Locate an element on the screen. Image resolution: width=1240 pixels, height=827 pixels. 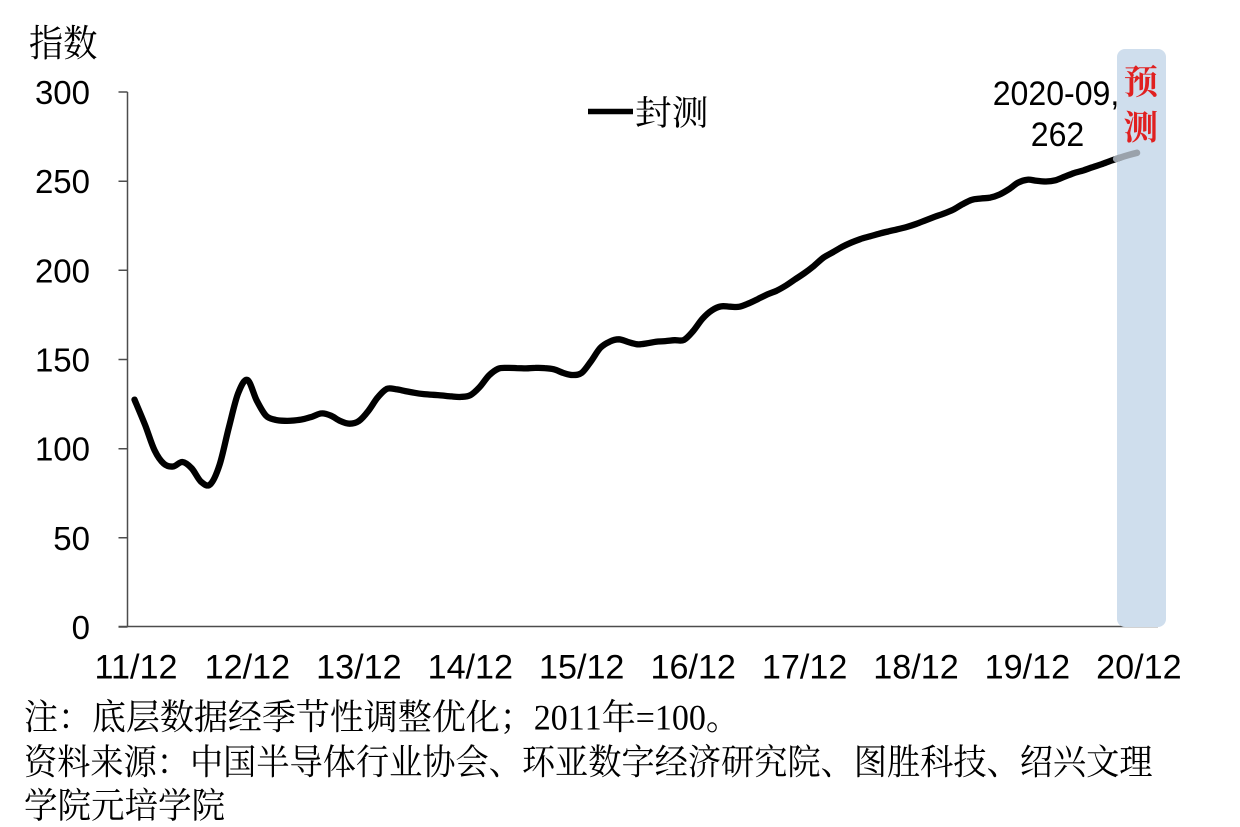
svg-text: 12/12 is located at coordinates (247, 667).